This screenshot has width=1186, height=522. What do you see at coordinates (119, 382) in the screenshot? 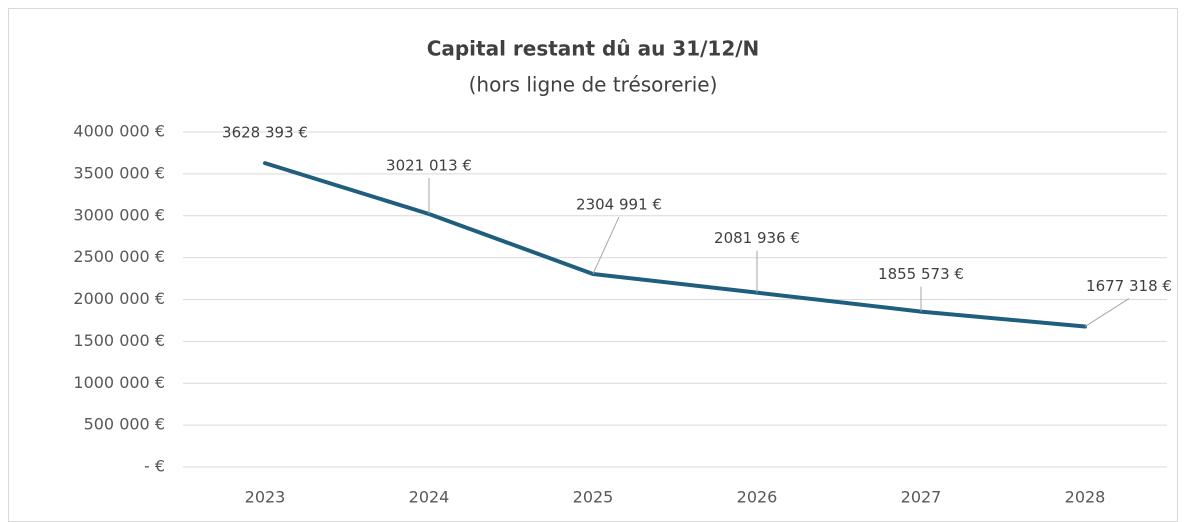
I see `y-tick-label: 1000 000 €` at bounding box center [119, 382].